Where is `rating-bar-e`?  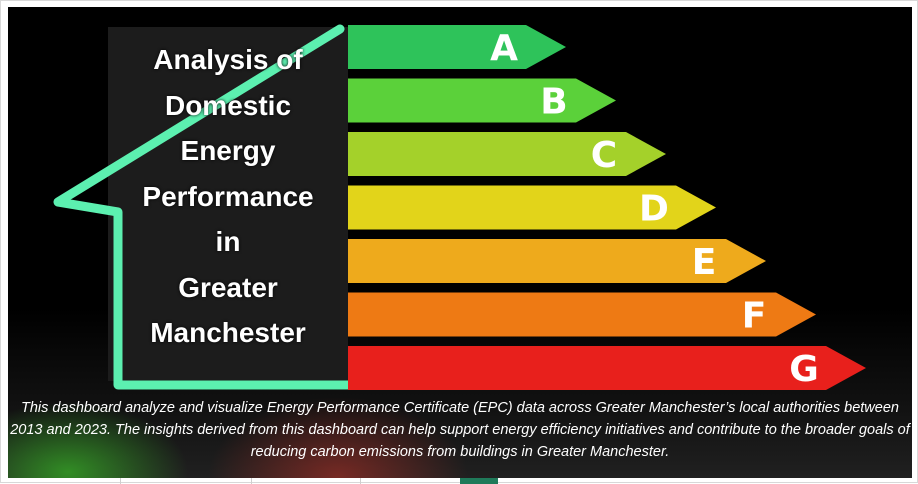
rating-bar-e is located at coordinates (557, 261).